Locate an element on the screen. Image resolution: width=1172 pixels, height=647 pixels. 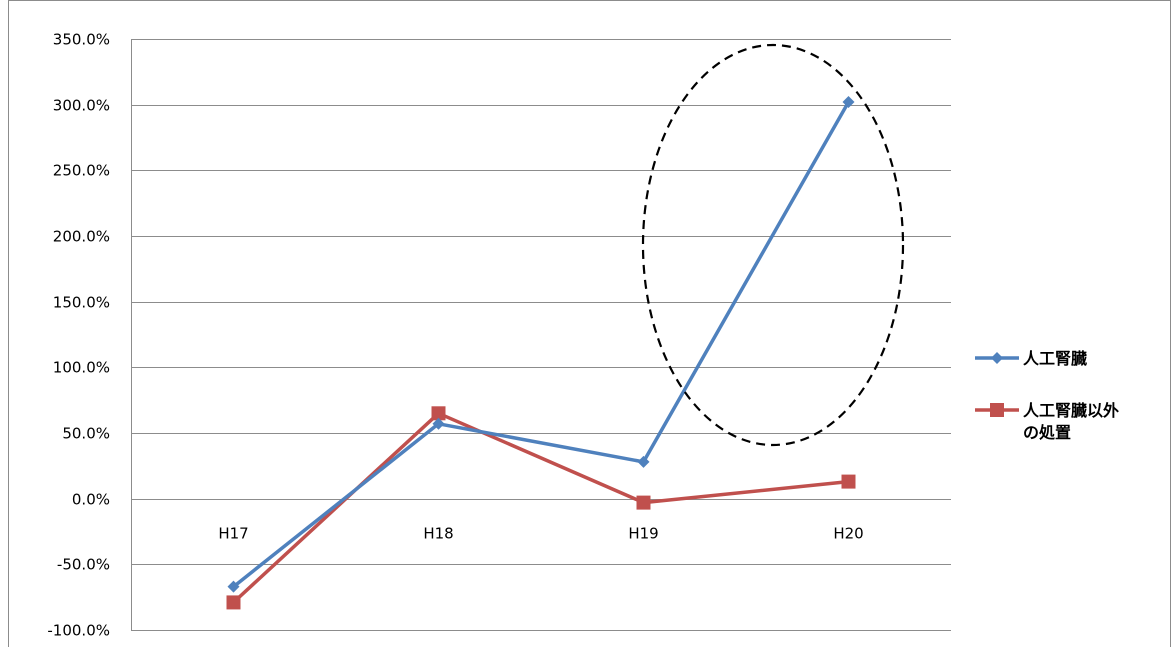
legend-label: 人工腎臓以外 is located at coordinates (1071, 410).